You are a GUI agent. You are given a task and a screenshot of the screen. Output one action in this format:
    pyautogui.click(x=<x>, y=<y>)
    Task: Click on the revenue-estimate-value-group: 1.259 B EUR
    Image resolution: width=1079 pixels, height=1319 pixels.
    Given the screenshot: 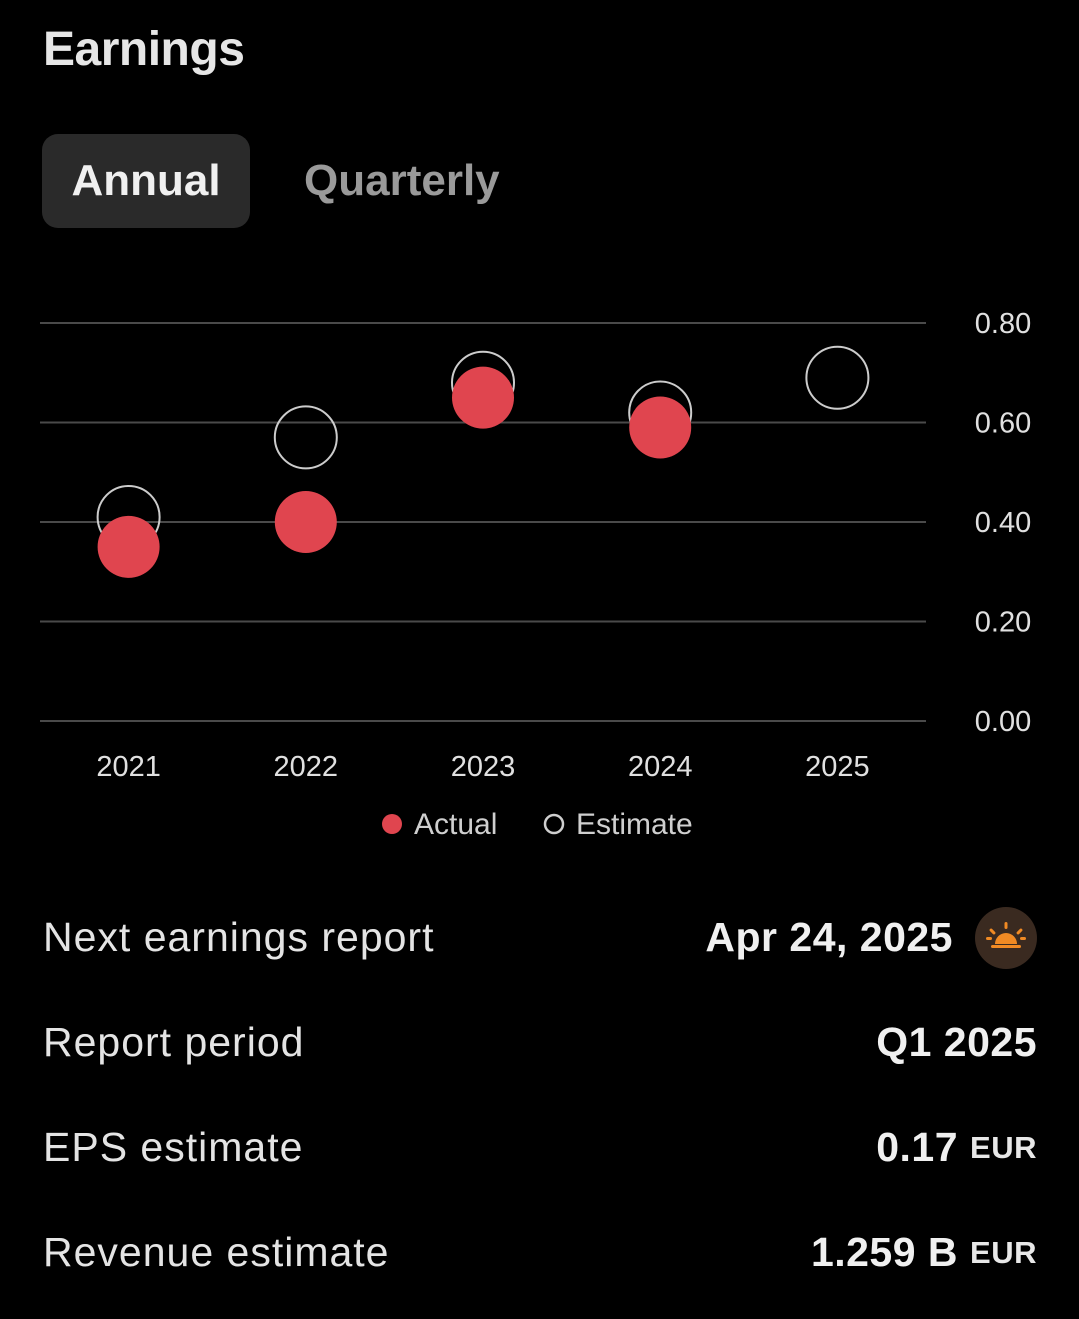 What is the action you would take?
    pyautogui.click(x=924, y=1252)
    